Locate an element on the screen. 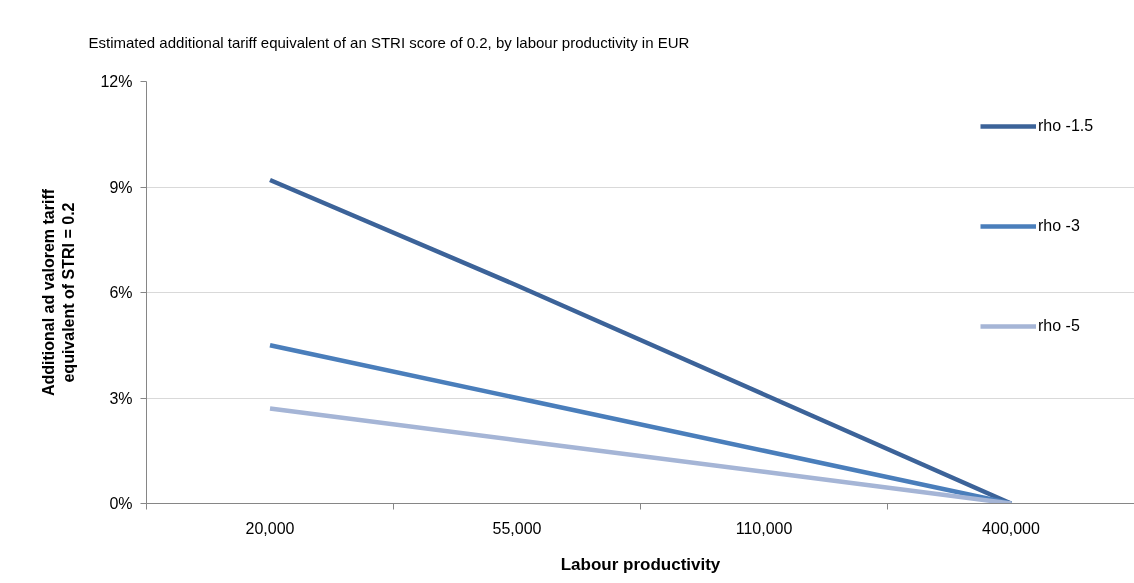 Image resolution: width=1134 pixels, height=583 pixels. x-tick-label: 20,000 is located at coordinates (270, 528).